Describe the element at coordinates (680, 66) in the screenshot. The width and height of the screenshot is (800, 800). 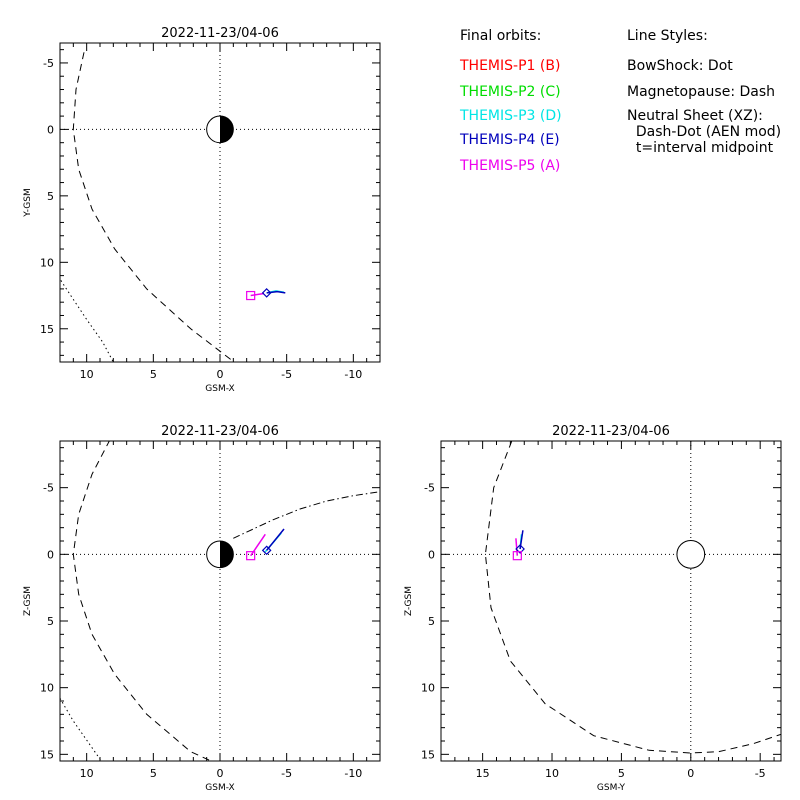
I see `line-style-bowshock: BowShock: Dot` at that location.